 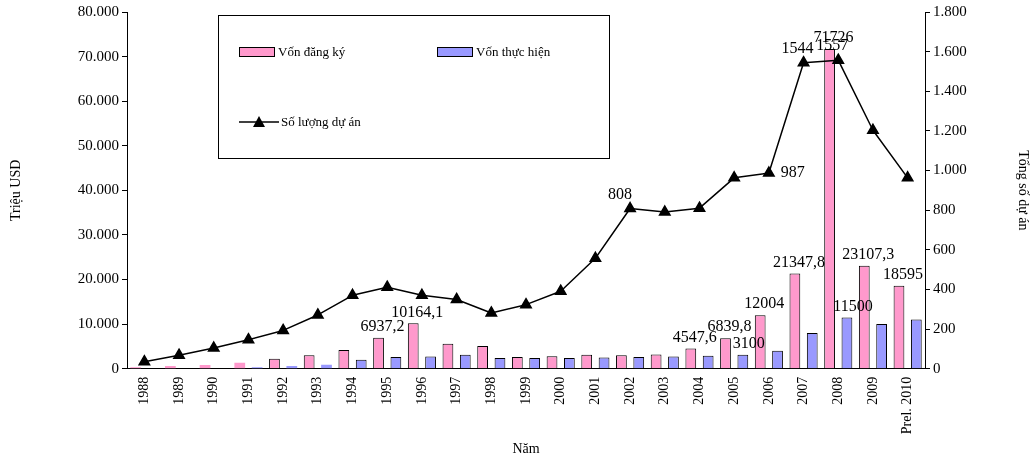 I want to click on x-tick-label: 1996, so click(x=421, y=390).